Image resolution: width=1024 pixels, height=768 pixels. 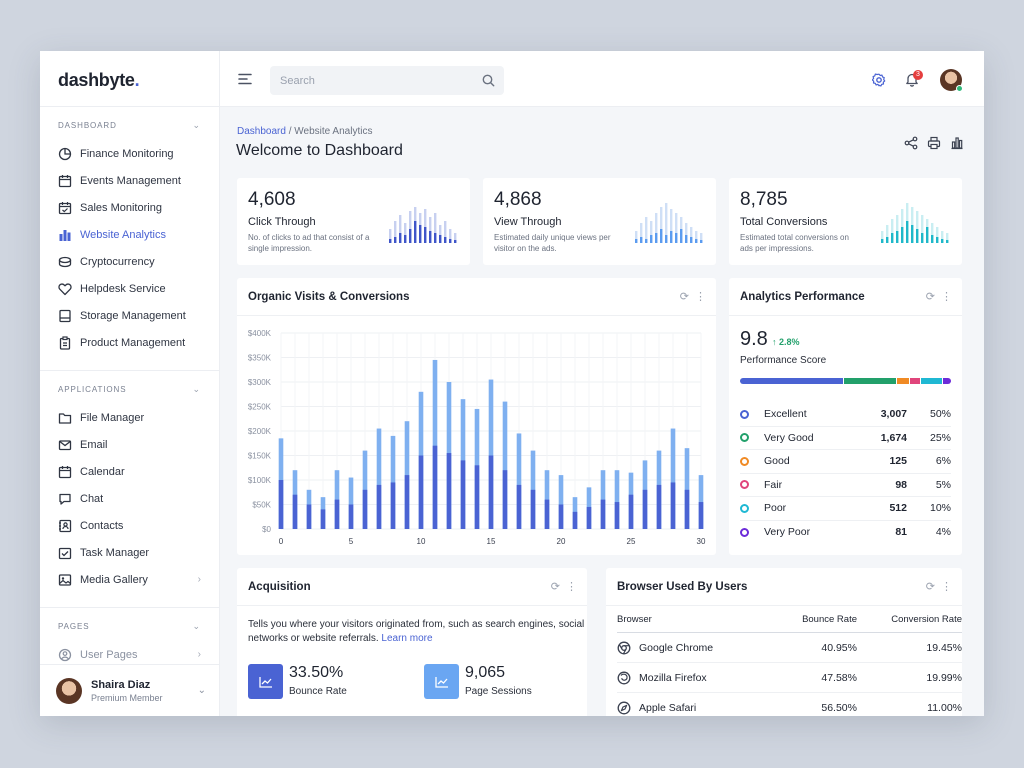 What do you see at coordinates (129, 389) in the screenshot?
I see `section-header: APPLICATIONS ⌄` at bounding box center [129, 389].